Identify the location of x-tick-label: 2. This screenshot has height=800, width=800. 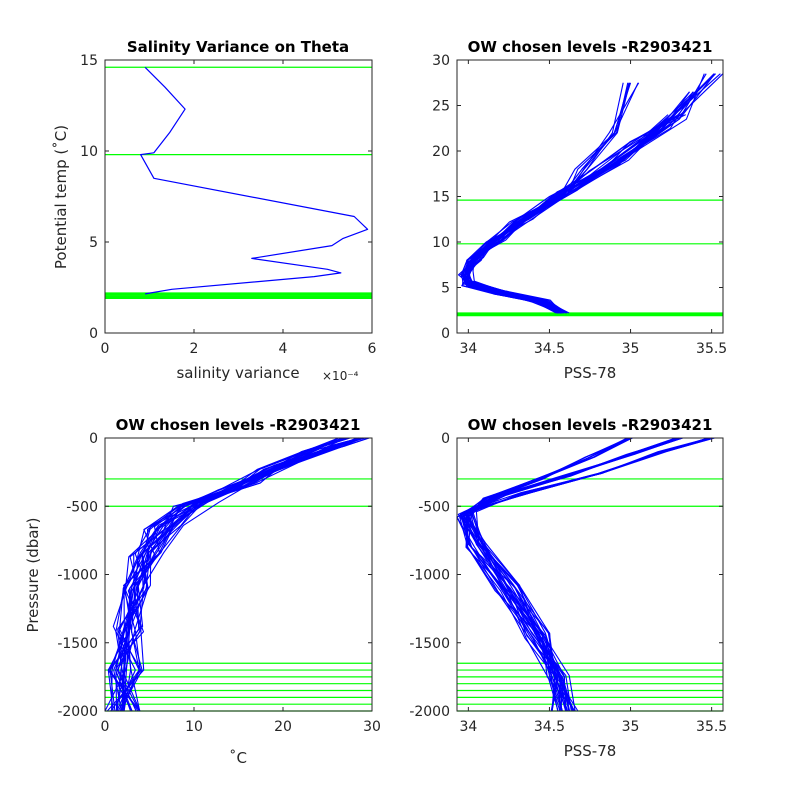
(194, 349).